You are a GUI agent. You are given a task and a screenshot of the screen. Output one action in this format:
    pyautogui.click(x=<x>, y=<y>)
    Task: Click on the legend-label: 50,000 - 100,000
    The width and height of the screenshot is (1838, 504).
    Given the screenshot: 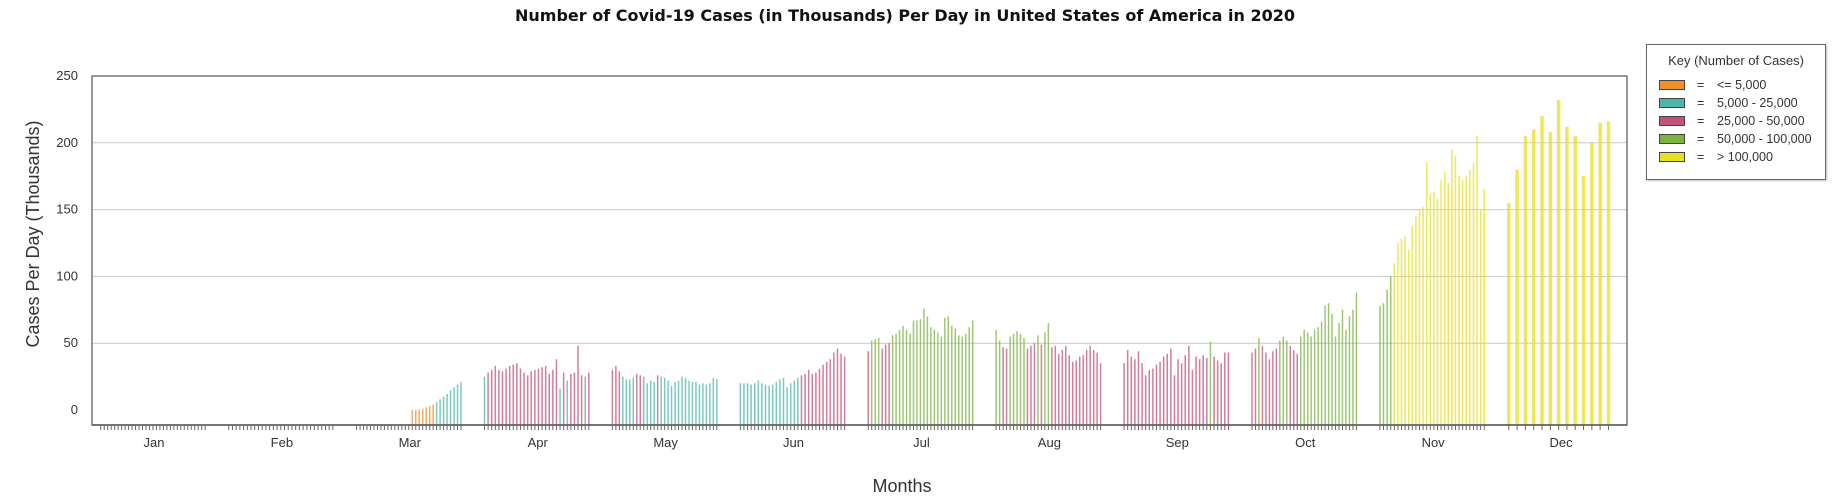 What is the action you would take?
    pyautogui.click(x=1764, y=139)
    